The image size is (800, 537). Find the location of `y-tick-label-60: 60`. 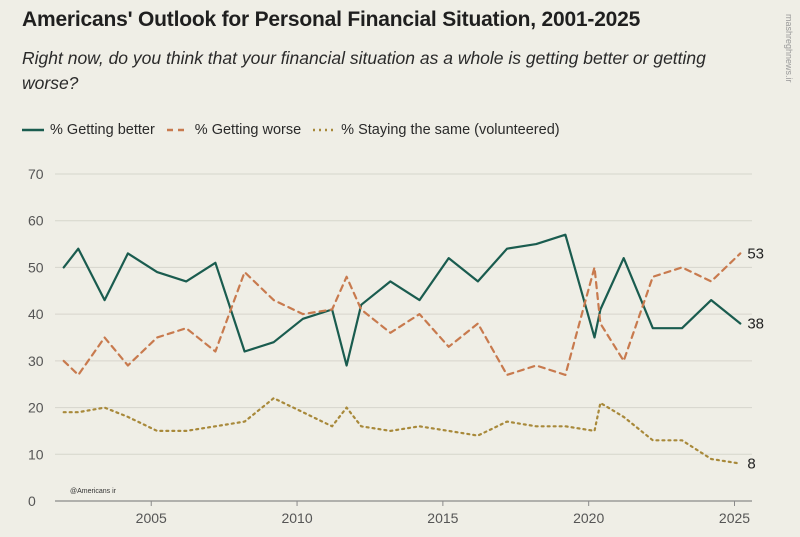

y-tick-label-60: 60 is located at coordinates (36, 221).